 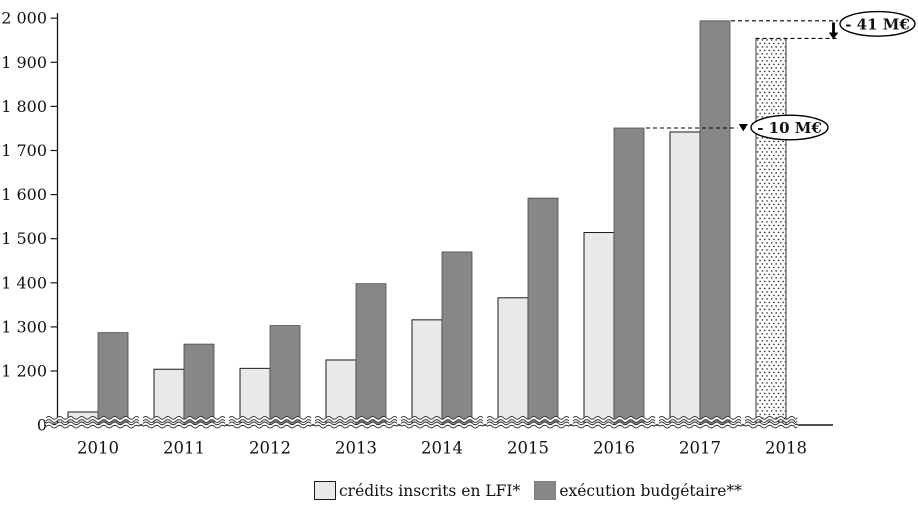 I want to click on axis-break-line-2016-0a, so click(x=614, y=417).